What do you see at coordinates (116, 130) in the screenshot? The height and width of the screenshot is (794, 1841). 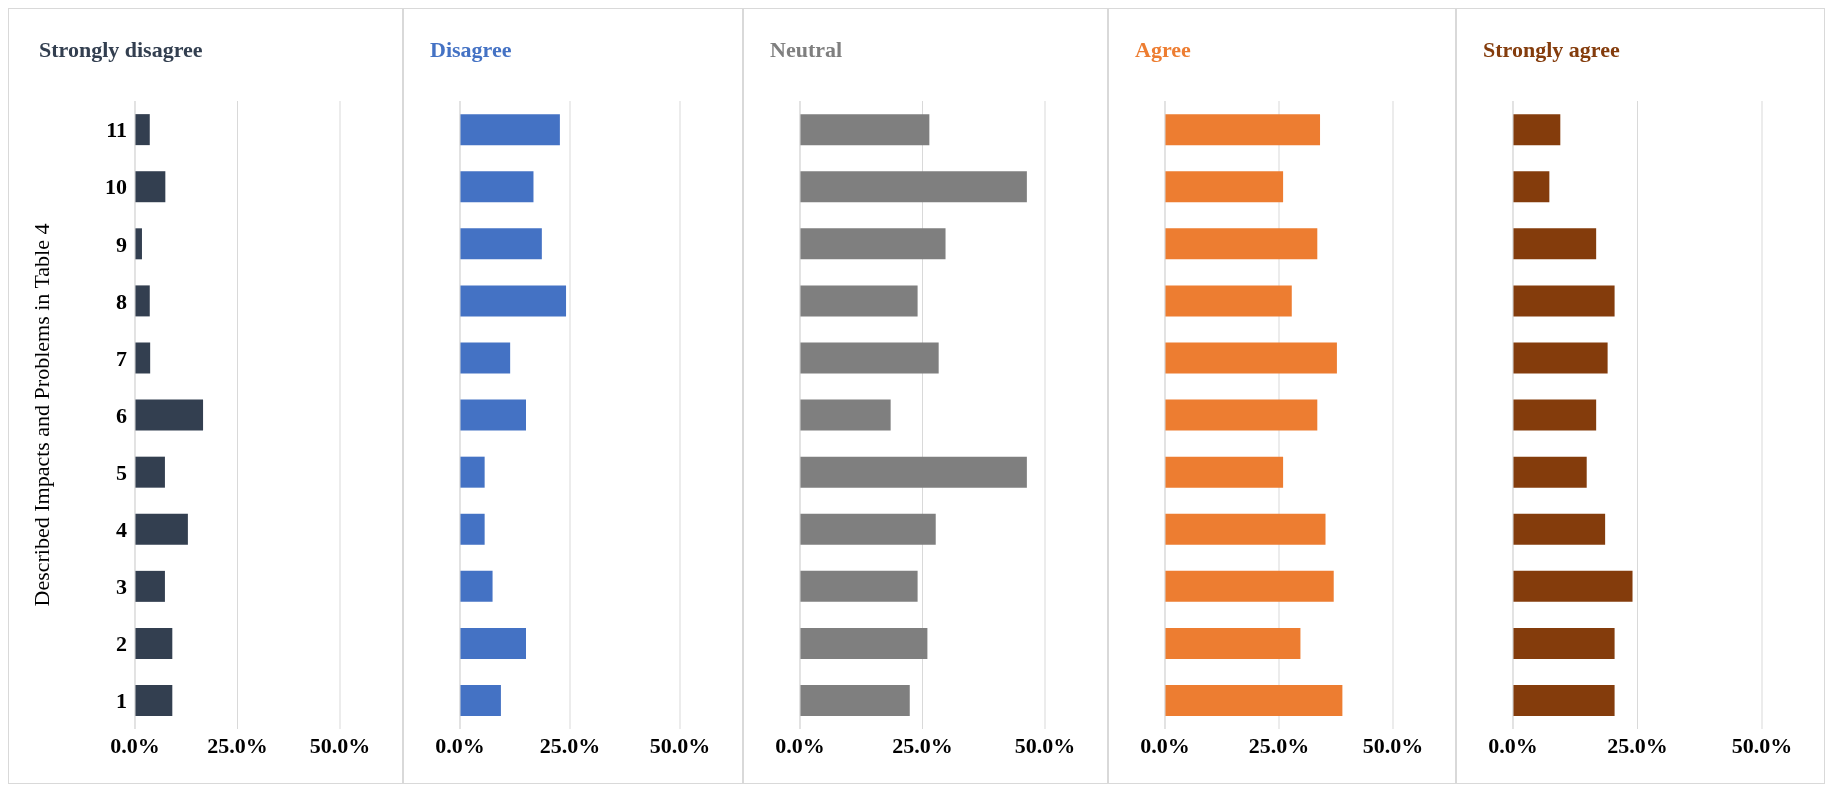 I see `y-tick-label: 11` at bounding box center [116, 130].